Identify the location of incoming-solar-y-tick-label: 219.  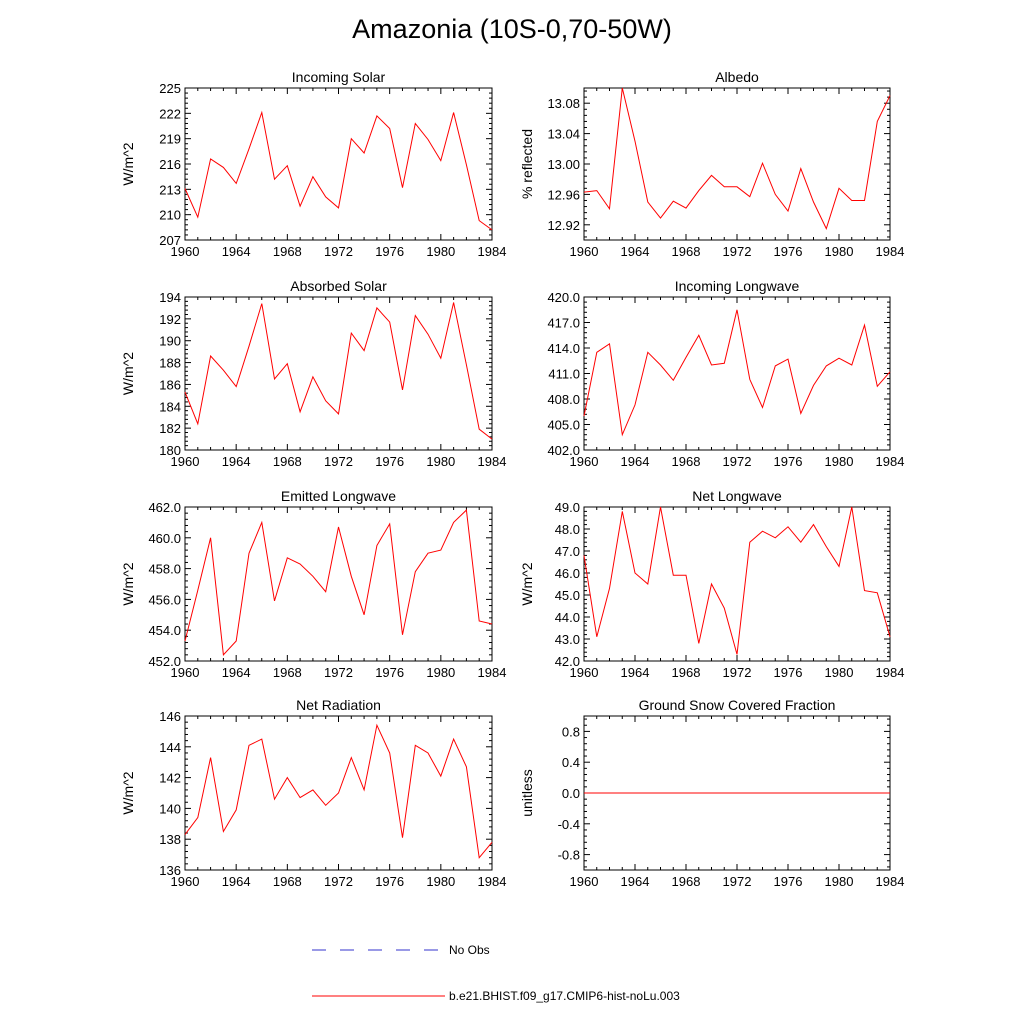
(170, 139).